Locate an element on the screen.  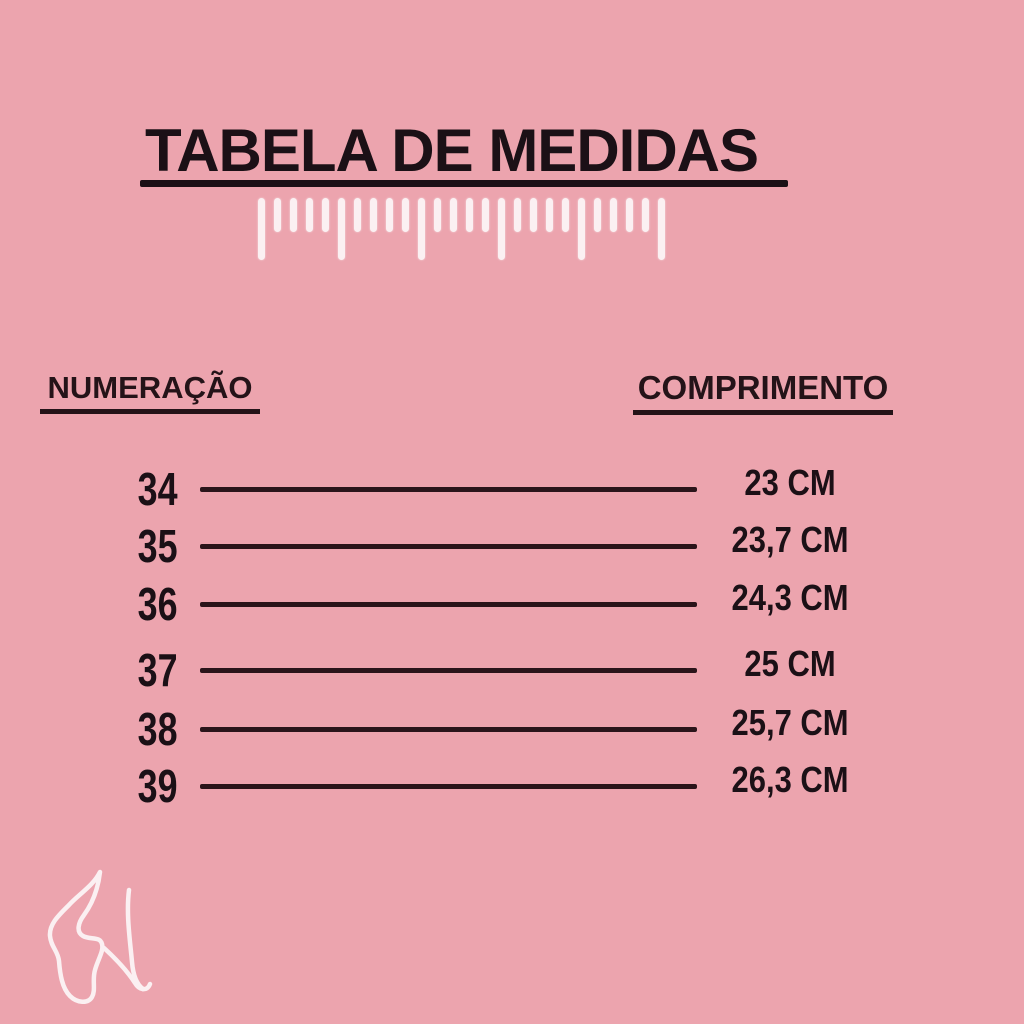
column-header-comprimento: COMPRIMENTO is located at coordinates (763, 392).